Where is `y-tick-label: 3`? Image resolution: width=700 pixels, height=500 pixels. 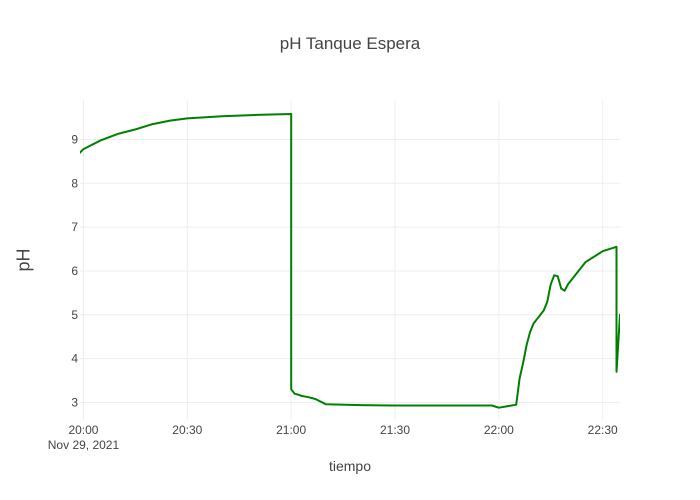
y-tick-label: 3 is located at coordinates (74, 402).